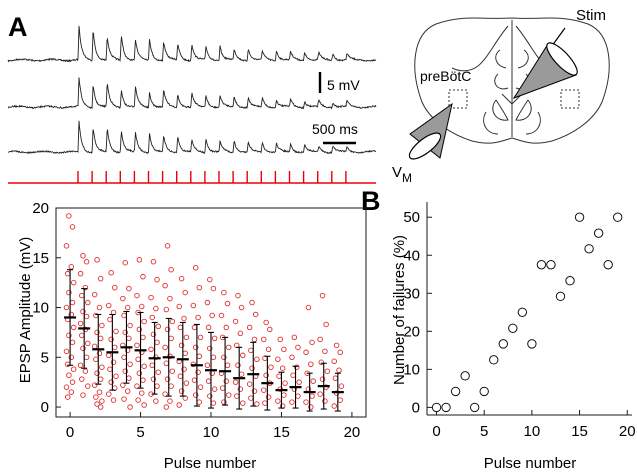 Image resolution: width=637 pixels, height=473 pixels. What do you see at coordinates (480, 48) in the screenshot?
I see `left-inner-contour` at bounding box center [480, 48].